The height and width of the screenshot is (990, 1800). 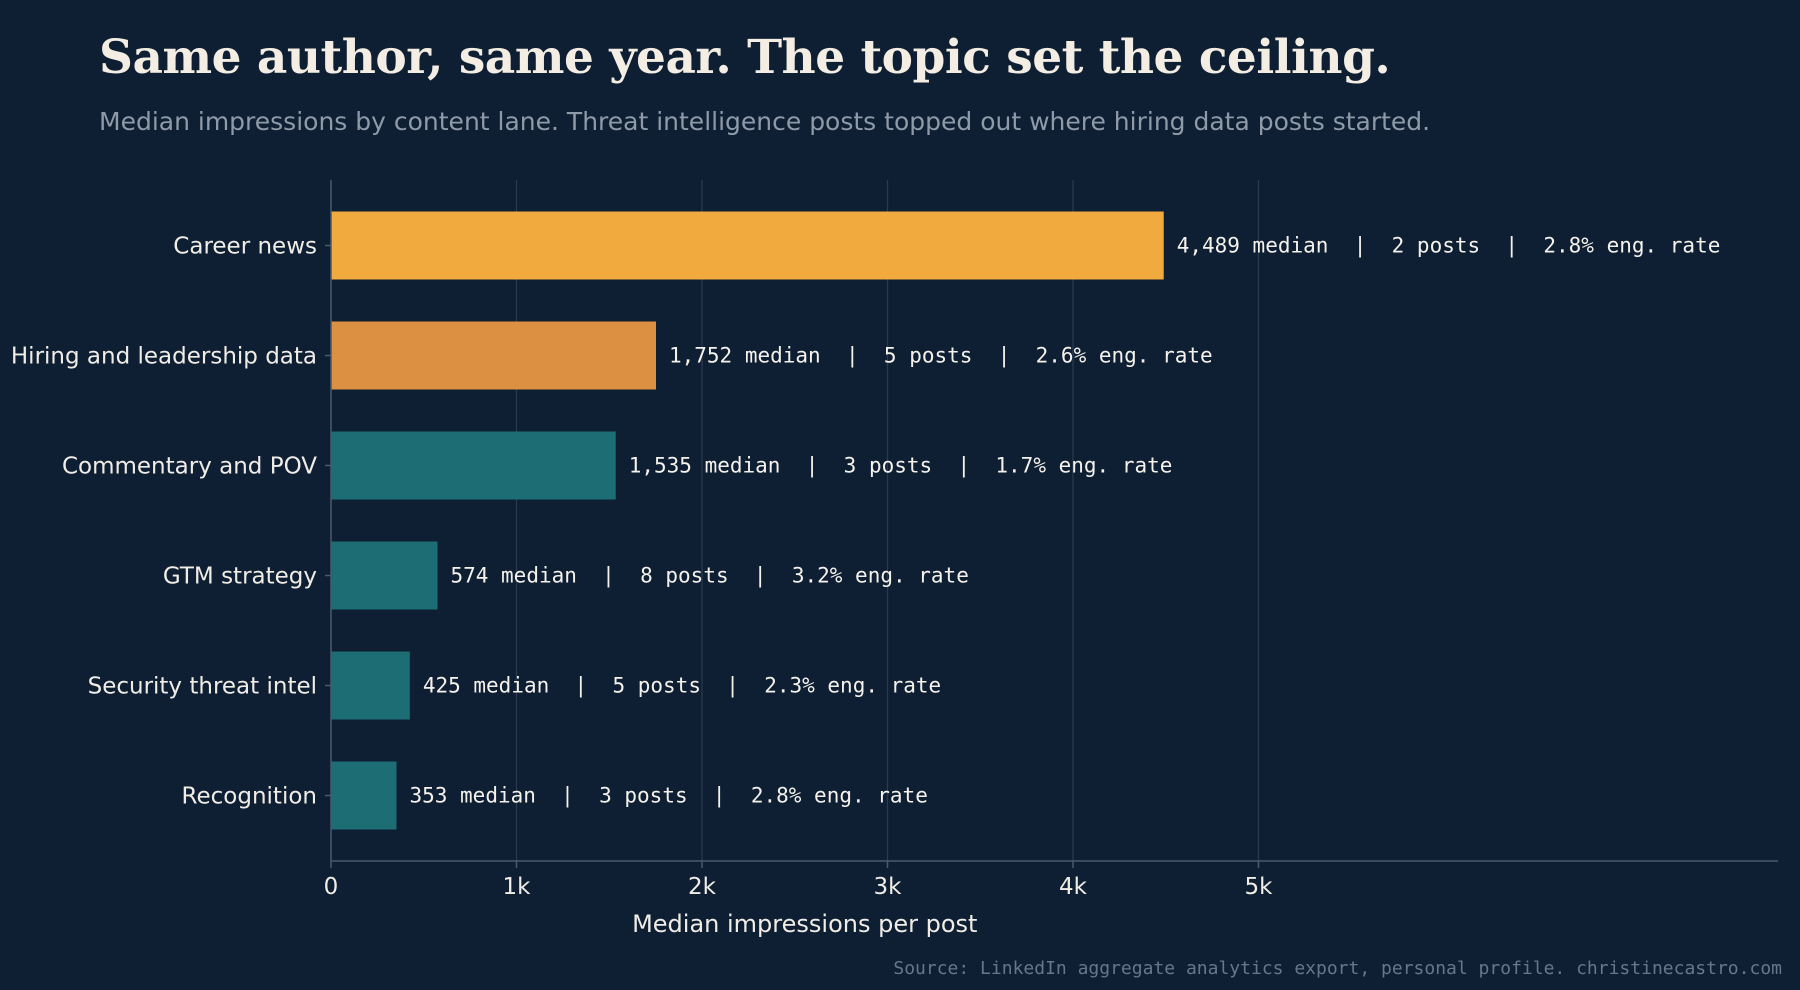 What do you see at coordinates (709, 576) in the screenshot?
I see `data-label: 574 median | 8 posts | 3.2% eng. rate` at bounding box center [709, 576].